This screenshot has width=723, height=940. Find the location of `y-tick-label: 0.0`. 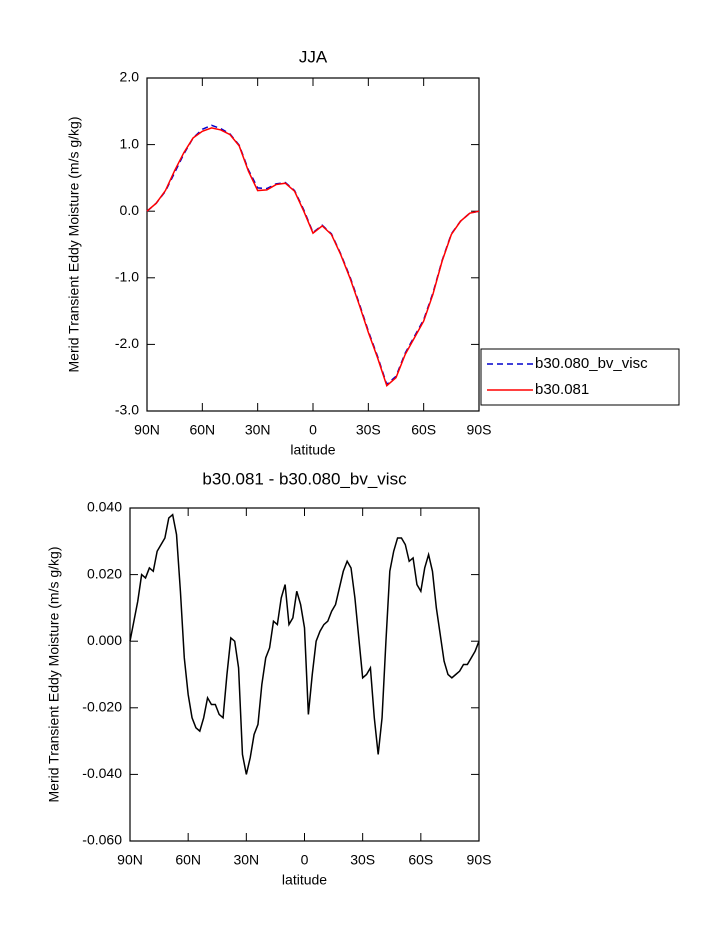

y-tick-label: 0.0 is located at coordinates (130, 210).